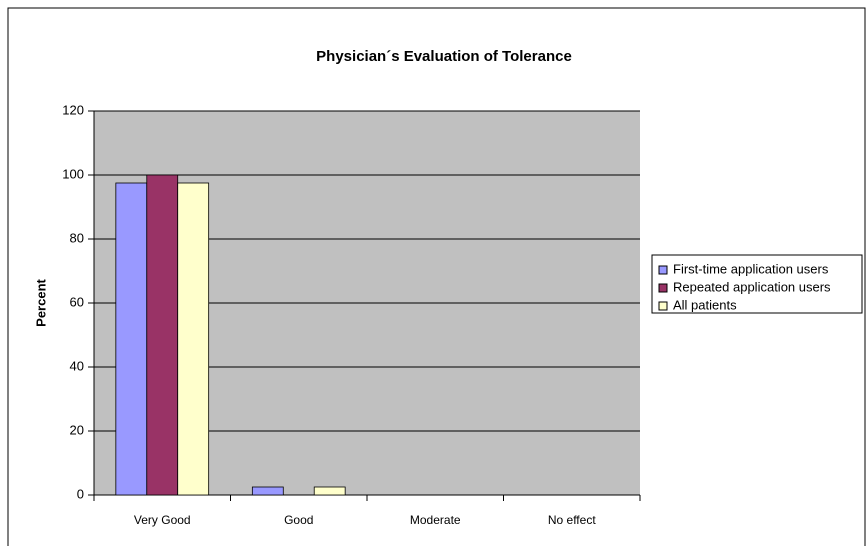  I want to click on x-tick-label: Good, so click(298, 520).